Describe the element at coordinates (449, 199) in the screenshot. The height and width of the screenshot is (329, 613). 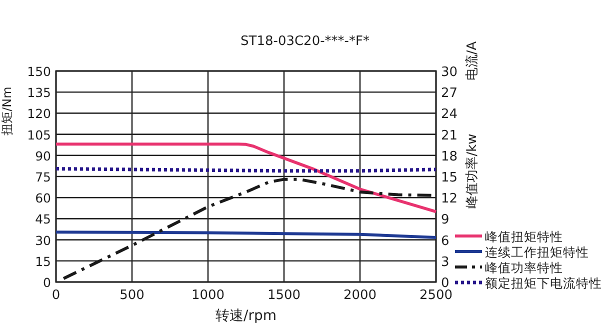
I see `y2-tick-label: 12` at that location.